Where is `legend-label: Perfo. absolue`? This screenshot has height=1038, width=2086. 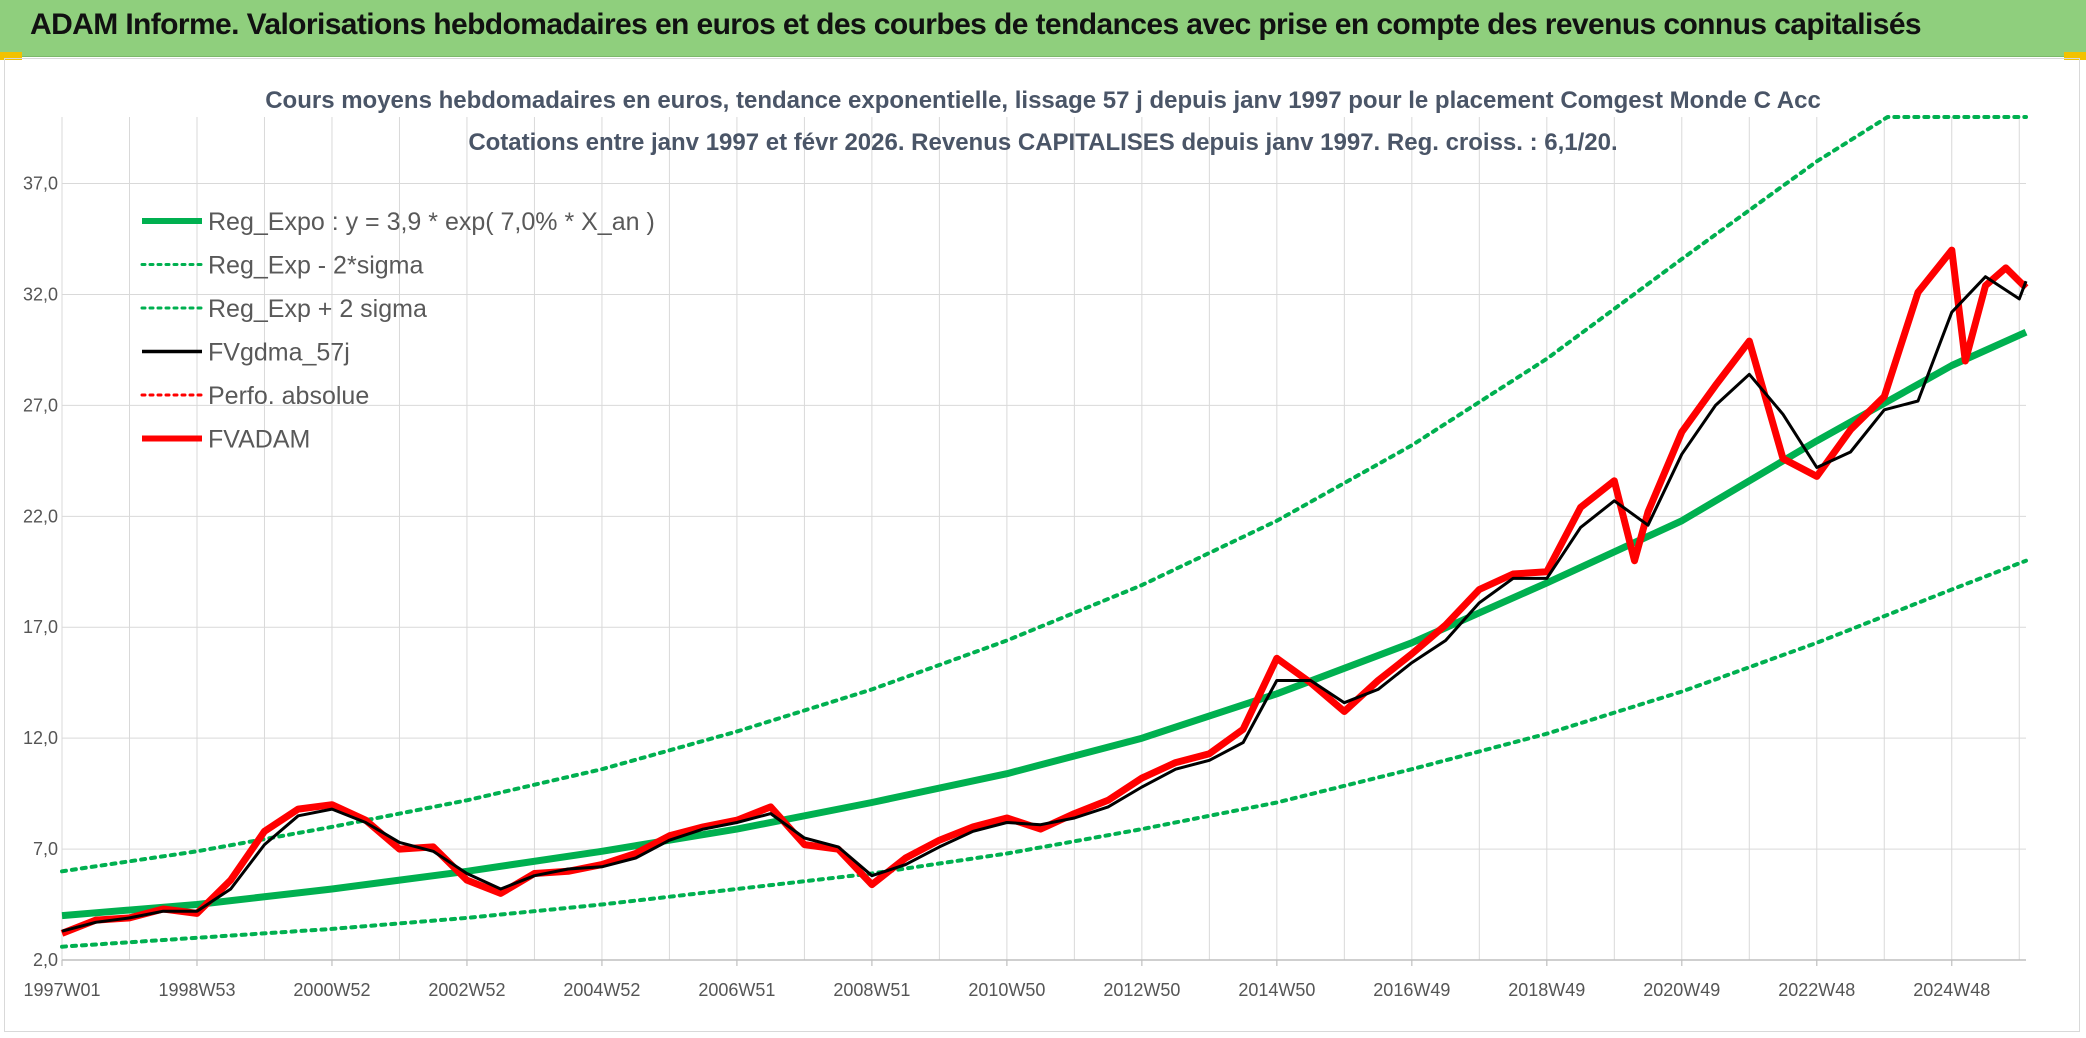 legend-label: Perfo. absolue is located at coordinates (288, 396).